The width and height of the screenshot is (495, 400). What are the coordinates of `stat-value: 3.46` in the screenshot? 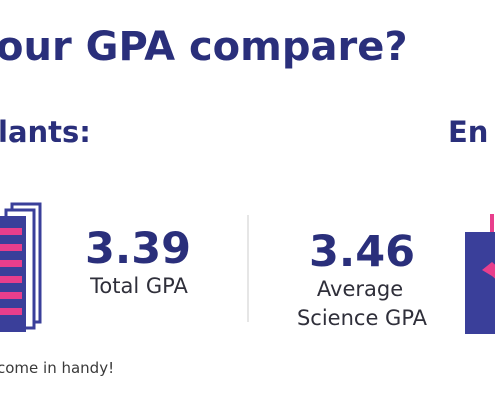 It's located at (362, 252).